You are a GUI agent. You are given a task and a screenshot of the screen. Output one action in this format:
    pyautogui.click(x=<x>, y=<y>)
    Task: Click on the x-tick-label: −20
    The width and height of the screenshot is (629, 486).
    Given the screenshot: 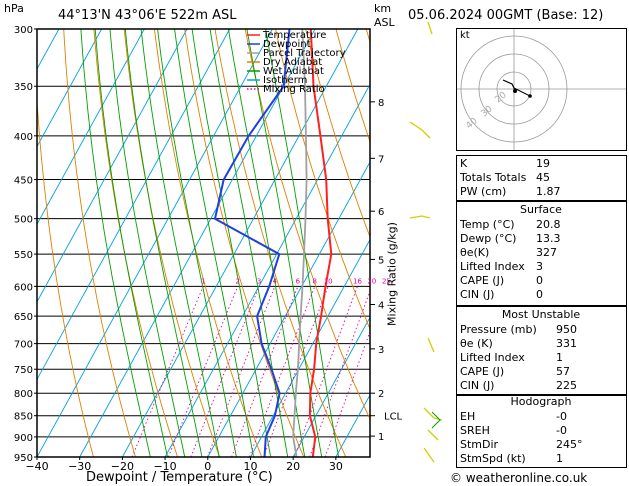 What is the action you would take?
    pyautogui.click(x=122, y=466)
    